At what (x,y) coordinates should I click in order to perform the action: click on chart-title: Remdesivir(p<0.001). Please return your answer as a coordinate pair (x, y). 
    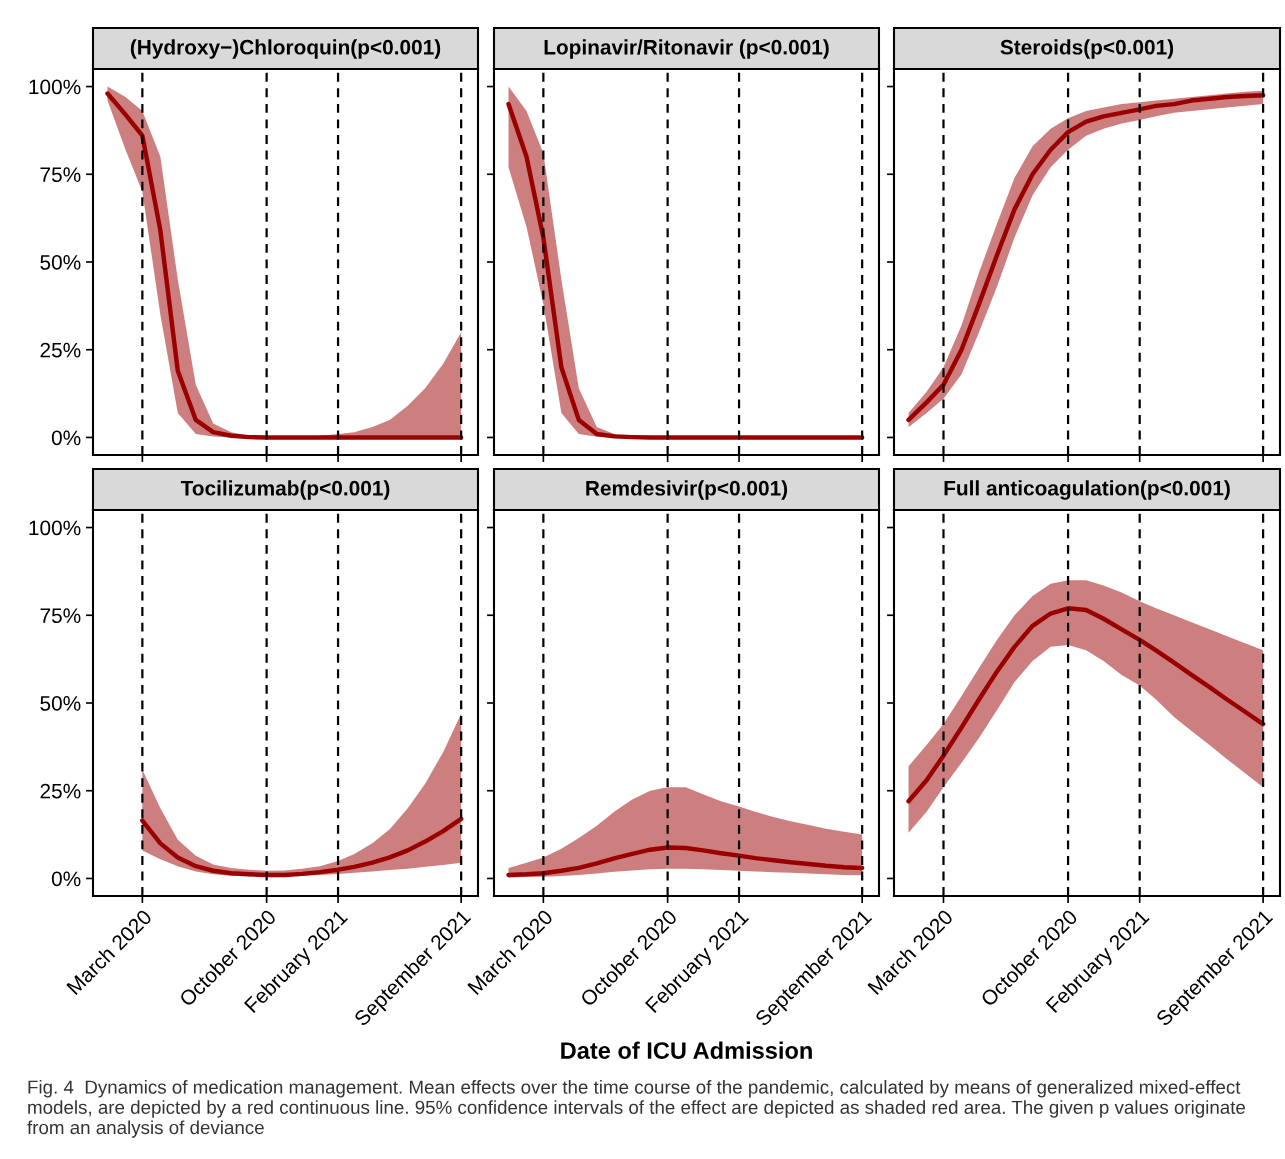
    Looking at the image, I should click on (687, 490).